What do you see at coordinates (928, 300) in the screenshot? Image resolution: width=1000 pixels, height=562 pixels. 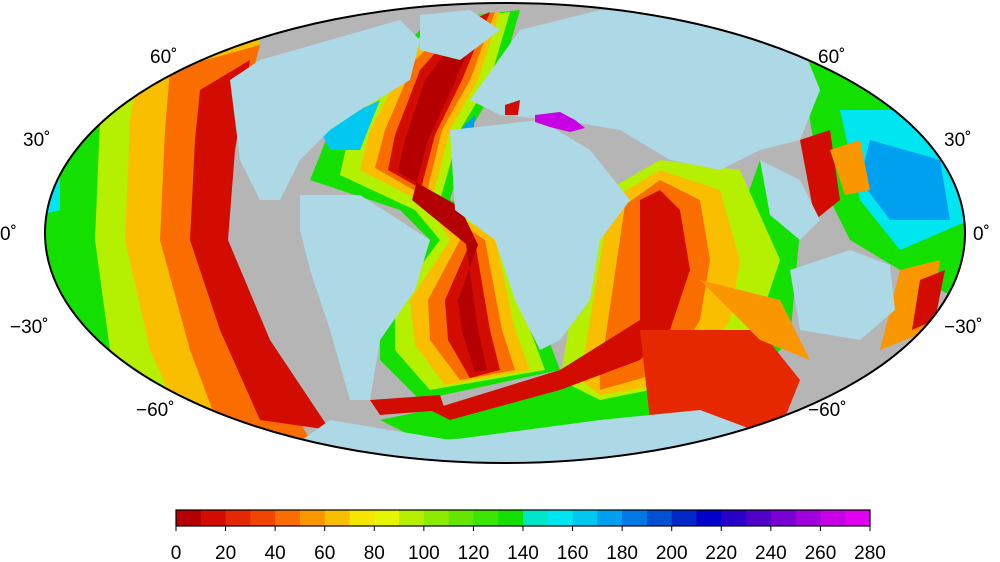 I see `tasman-red` at bounding box center [928, 300].